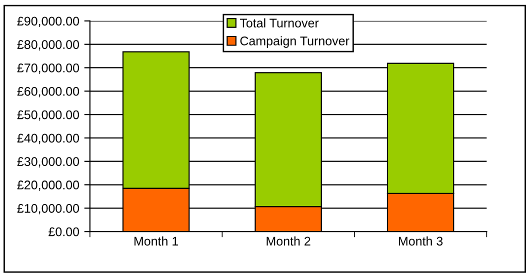 The width and height of the screenshot is (529, 279). Describe the element at coordinates (48, 115) in the screenshot. I see `y-tick-label: £50,000.00` at that location.